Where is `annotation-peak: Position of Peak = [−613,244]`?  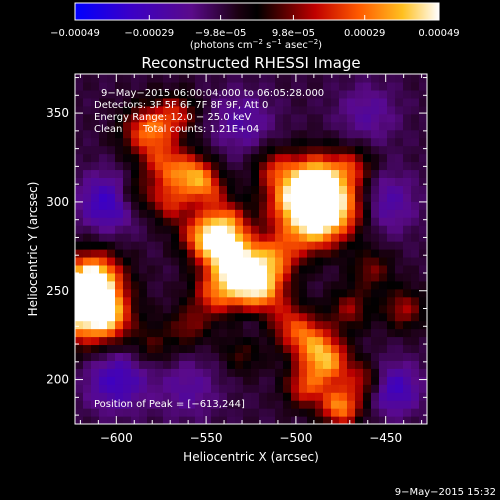 annotation-peak: Position of Peak = [−613,244] is located at coordinates (169, 404).